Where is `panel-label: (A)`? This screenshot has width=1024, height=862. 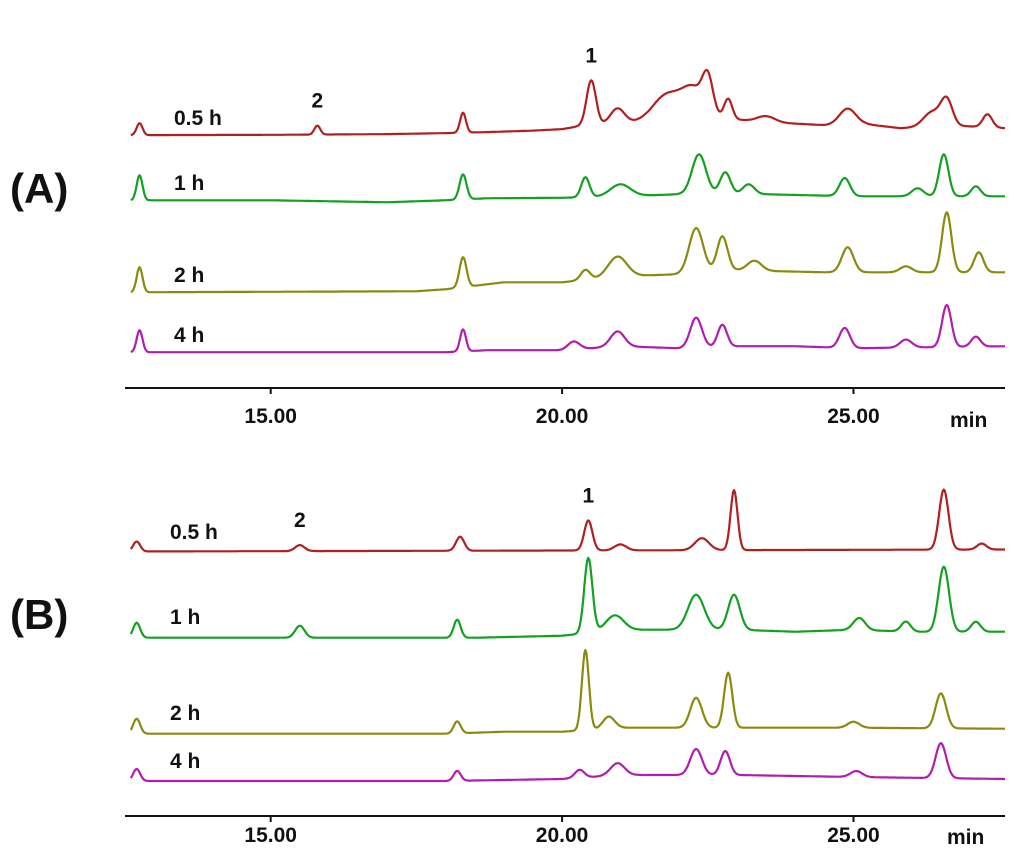
panel-label: (A) is located at coordinates (39, 188).